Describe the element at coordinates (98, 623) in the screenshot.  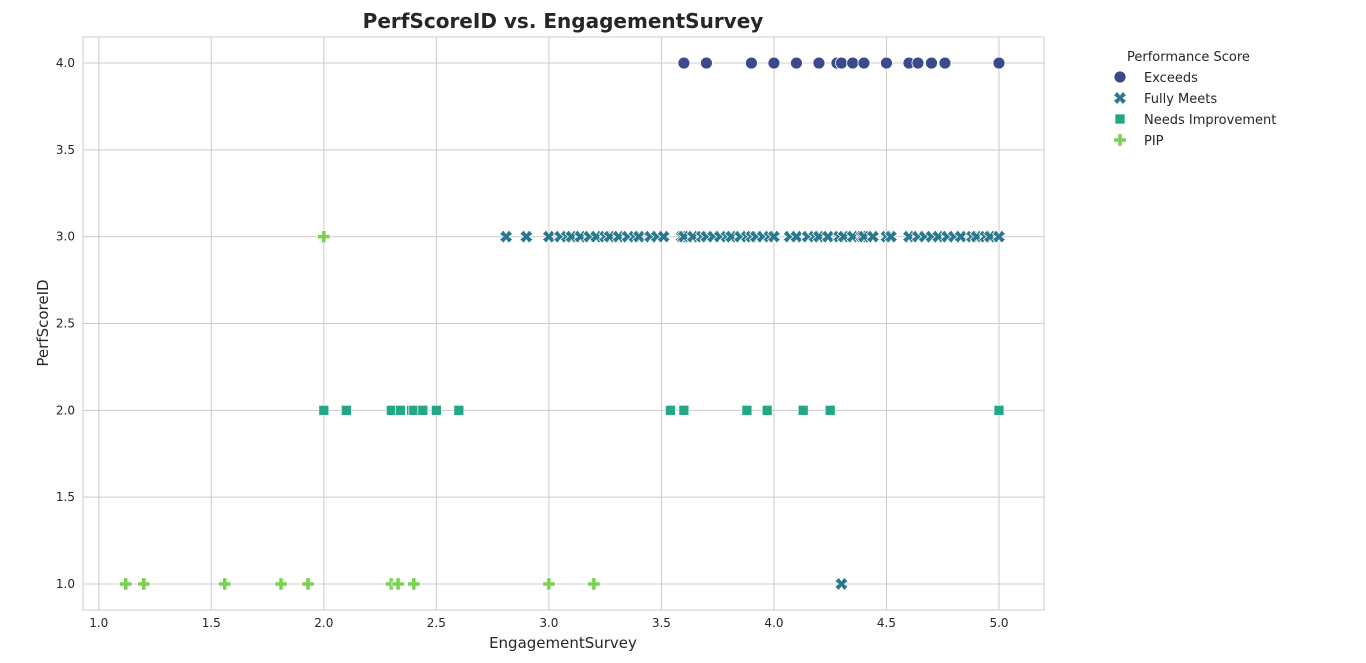
I see `x-tick-label: 1.0` at that location.